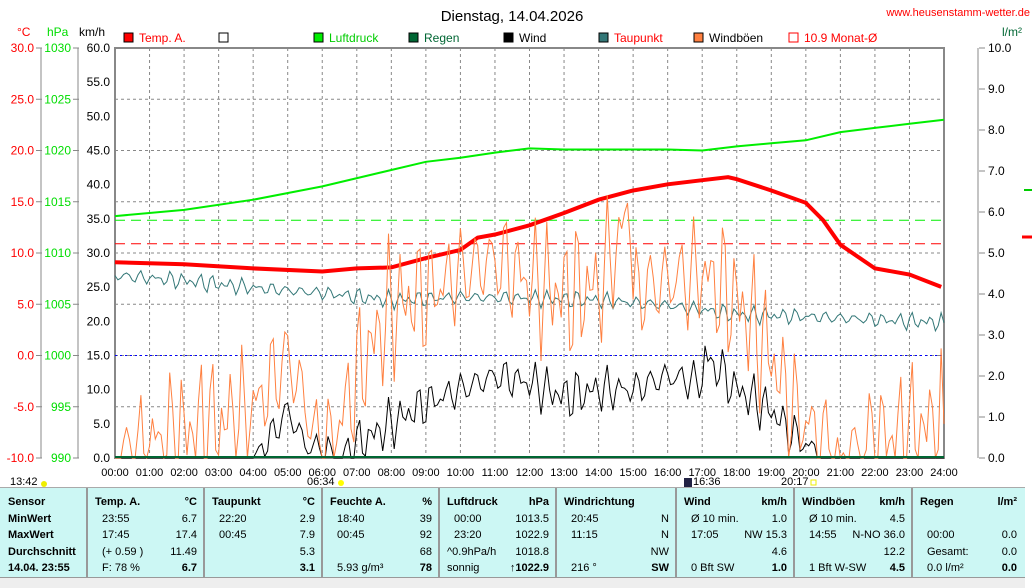  I want to click on row-label: 23:55, so click(116, 518).